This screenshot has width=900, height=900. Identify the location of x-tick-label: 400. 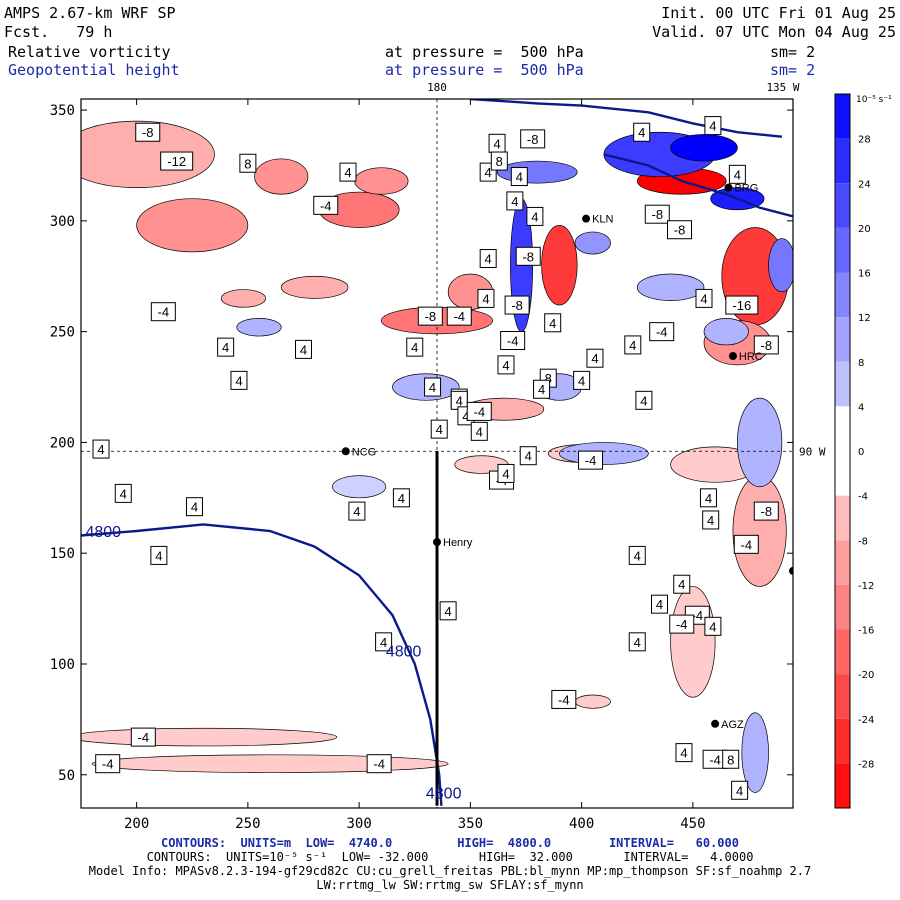
(581, 824).